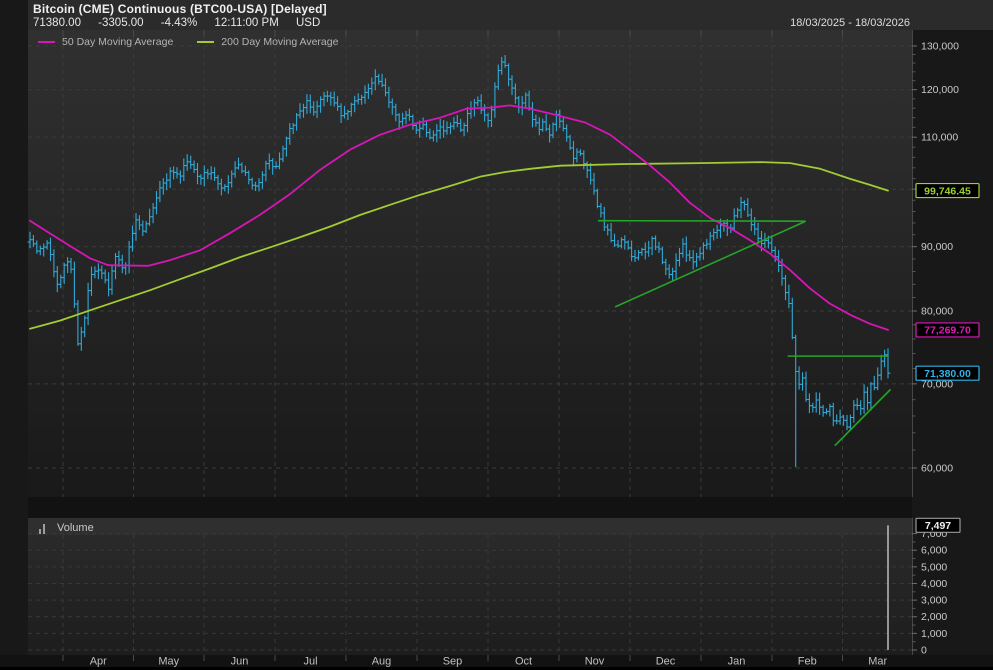 The image size is (993, 670). I want to click on legend-label-ma200: 200 Day Moving Average, so click(280, 42).